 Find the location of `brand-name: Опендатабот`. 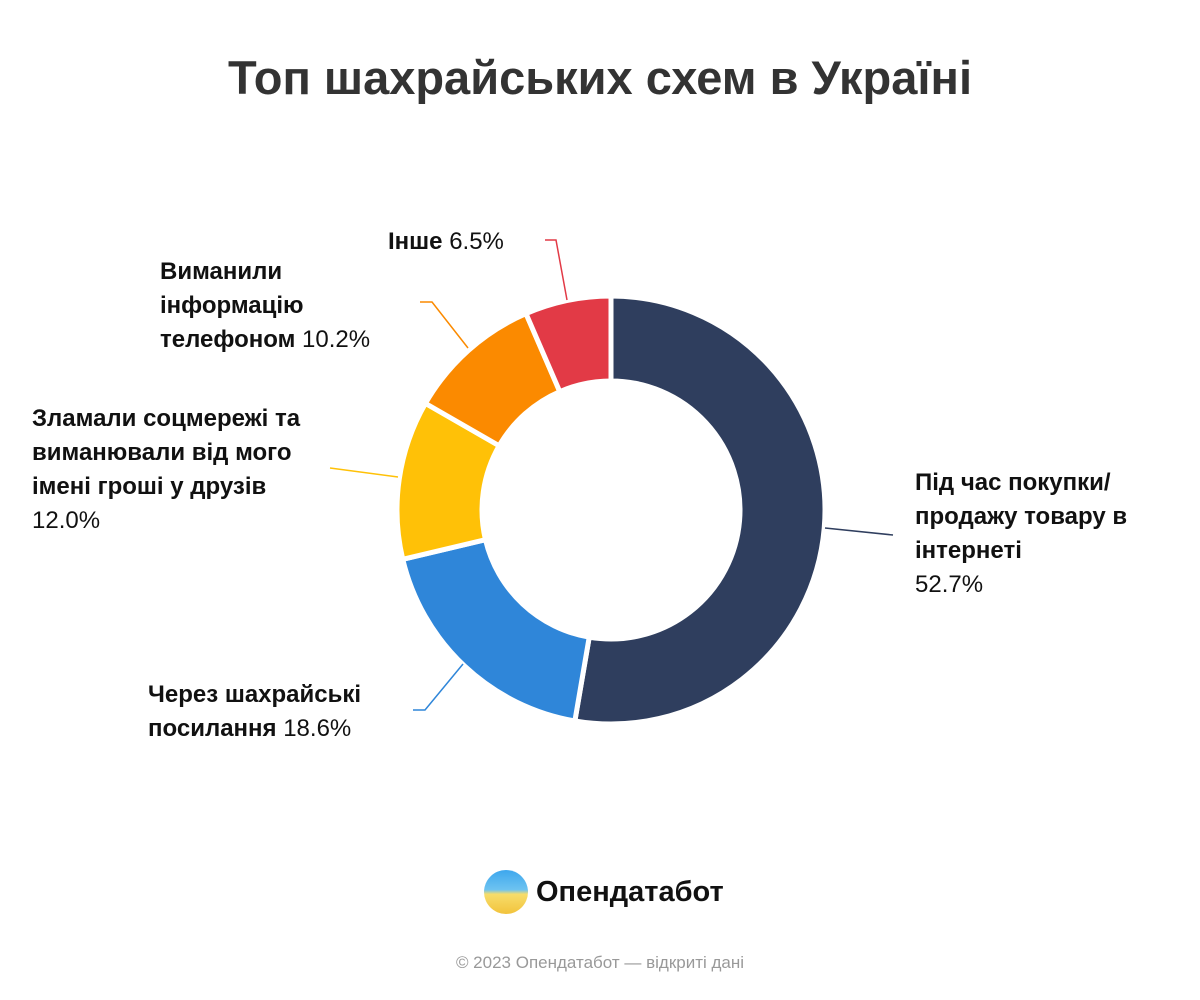

brand-name: Опендатабот is located at coordinates (630, 891).